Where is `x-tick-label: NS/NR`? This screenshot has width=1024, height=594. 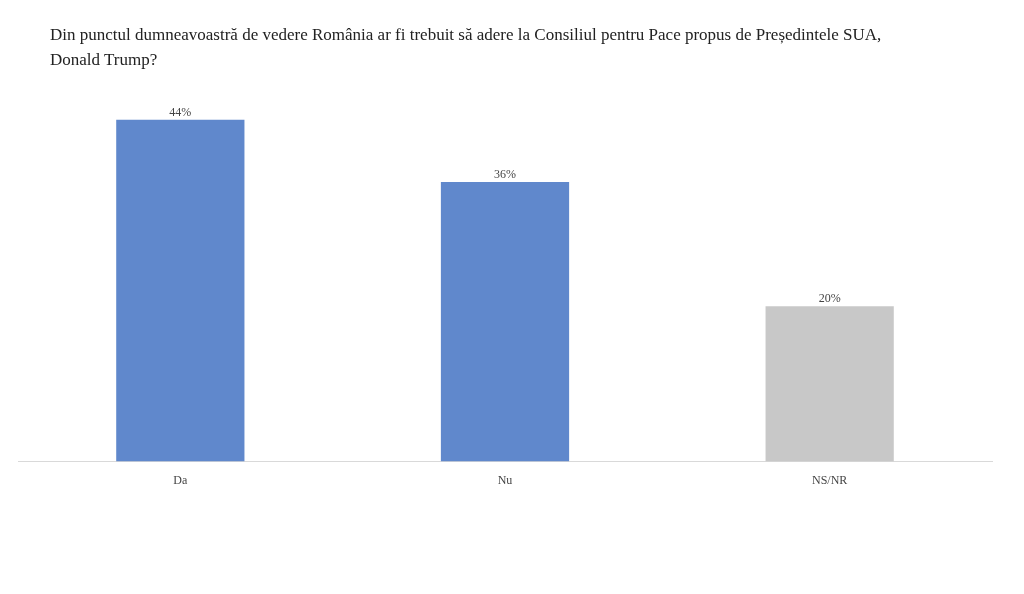 x-tick-label: NS/NR is located at coordinates (829, 479).